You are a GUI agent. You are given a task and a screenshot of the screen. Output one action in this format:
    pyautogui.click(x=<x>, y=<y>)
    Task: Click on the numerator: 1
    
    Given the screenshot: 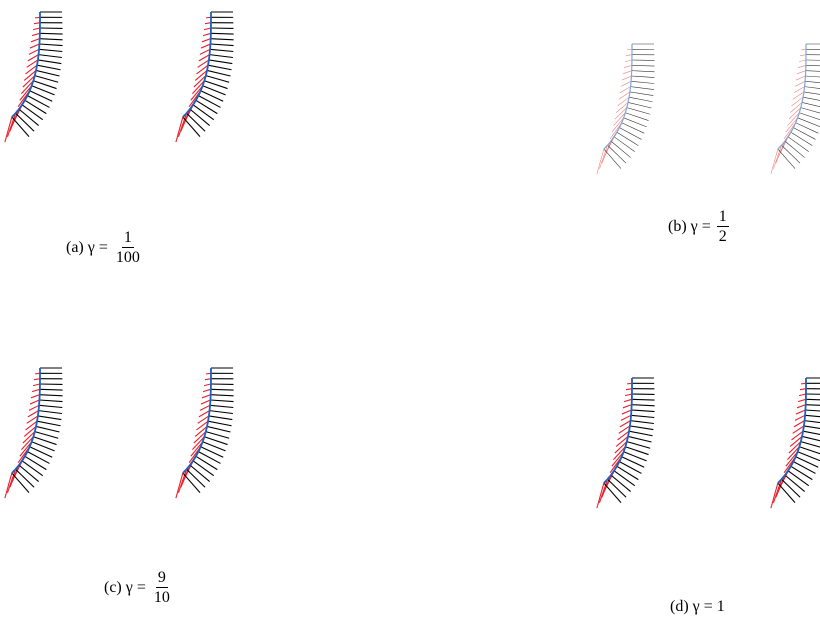 What is the action you would take?
    pyautogui.click(x=127, y=238)
    